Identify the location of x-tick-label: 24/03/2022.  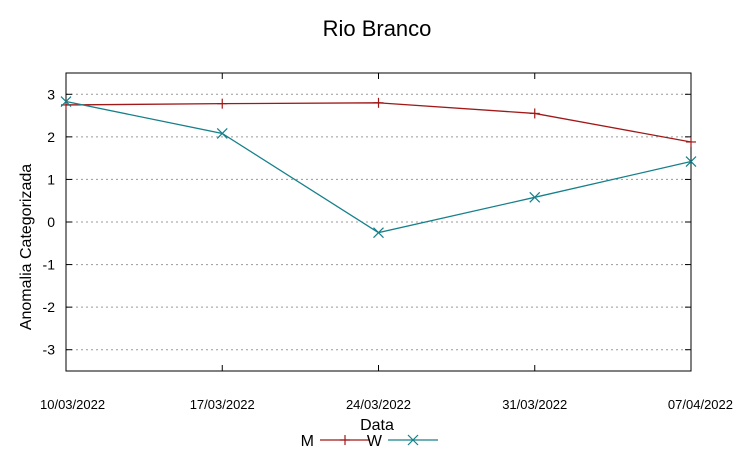
(378, 404).